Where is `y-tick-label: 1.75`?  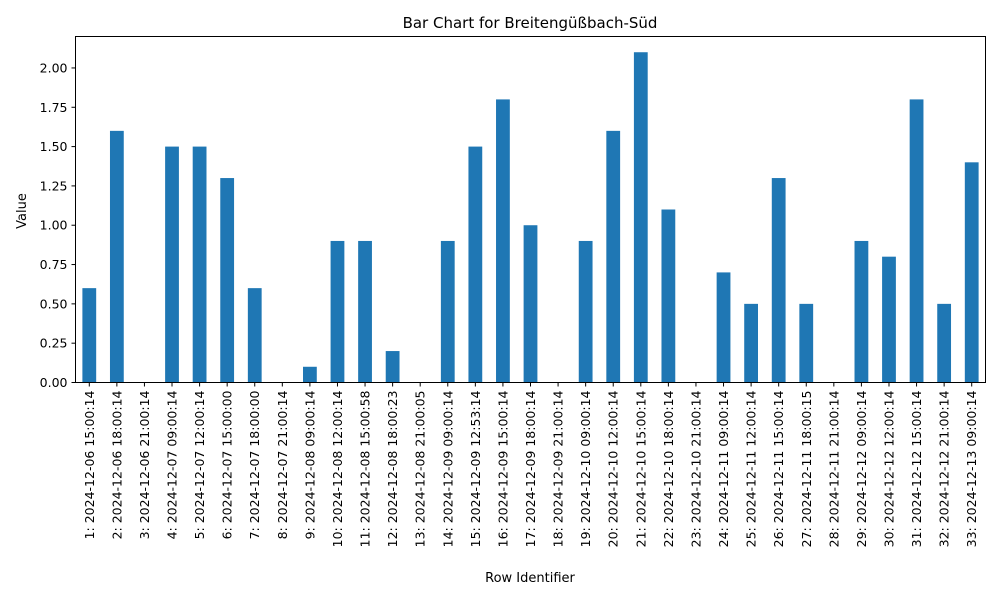 y-tick-label: 1.75 is located at coordinates (54, 107).